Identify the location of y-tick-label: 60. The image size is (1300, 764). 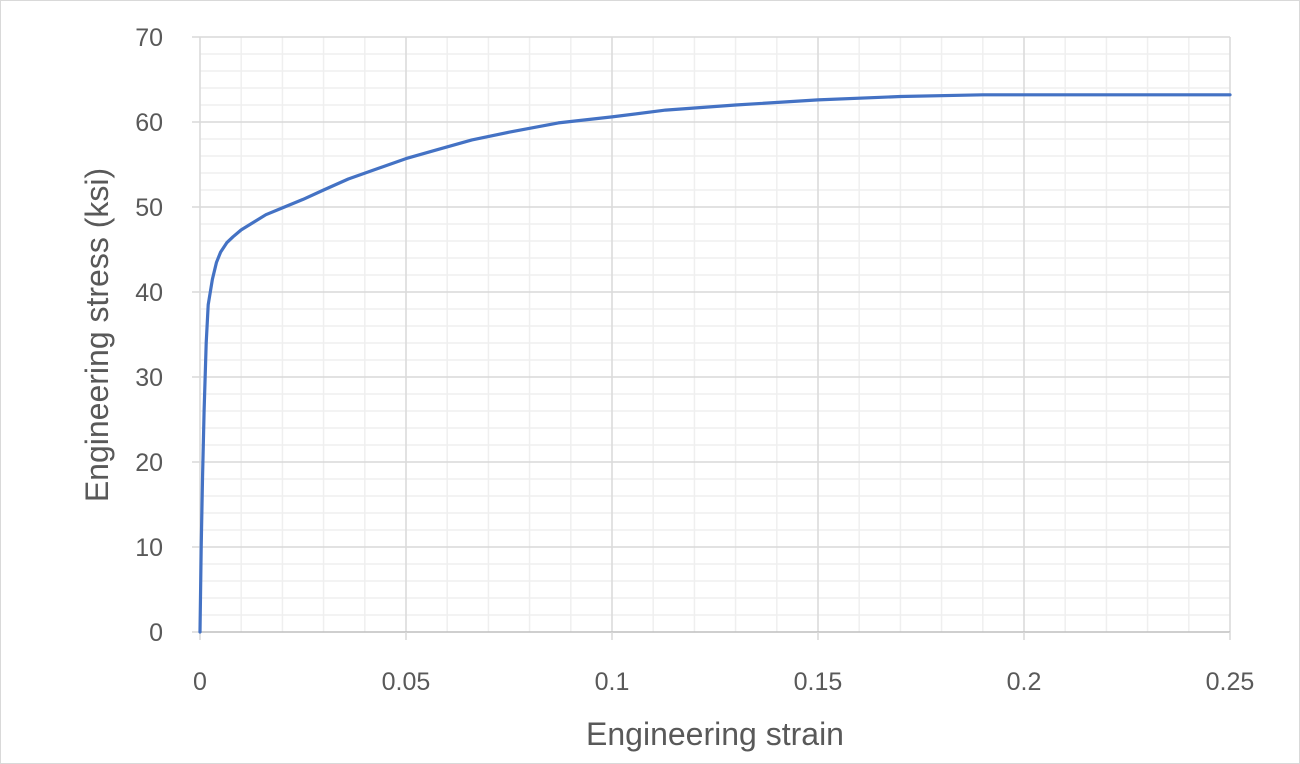
(149, 123).